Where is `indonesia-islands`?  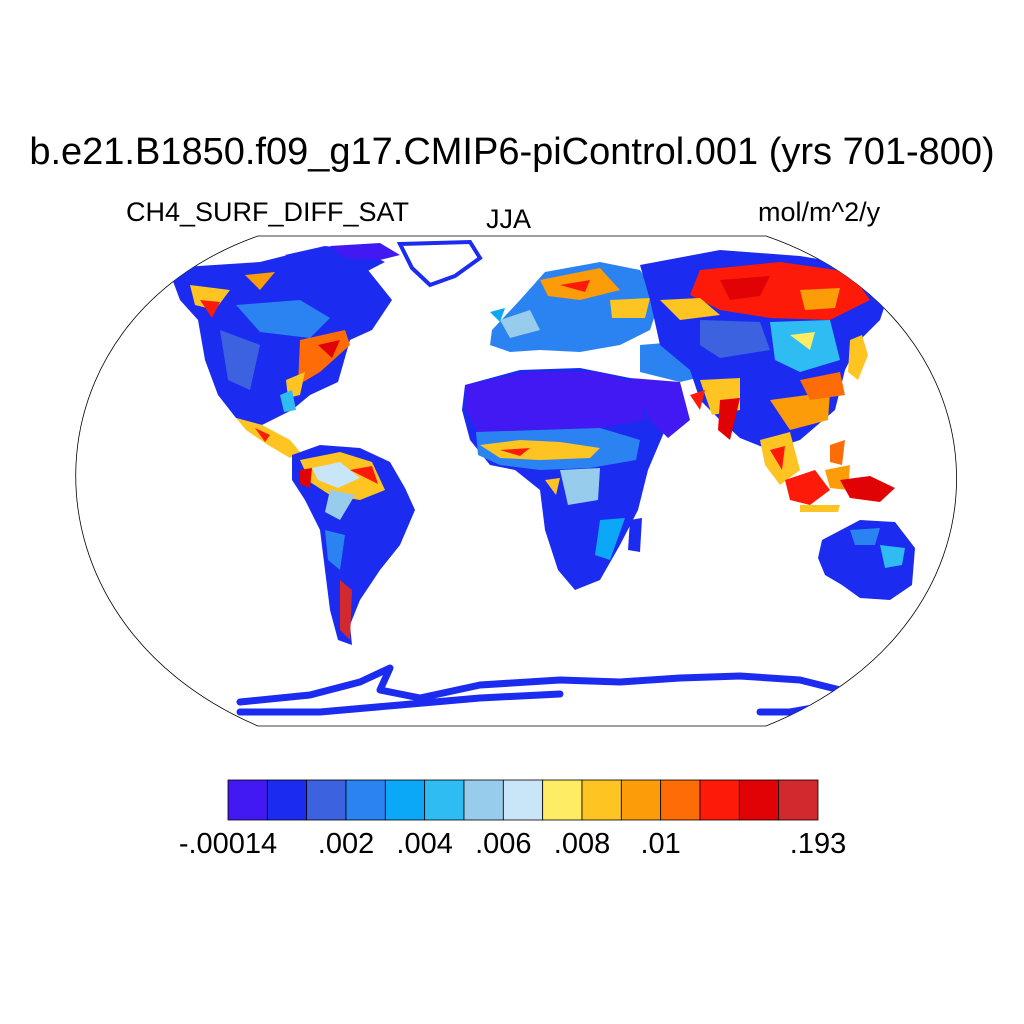
indonesia-islands is located at coordinates (840, 476).